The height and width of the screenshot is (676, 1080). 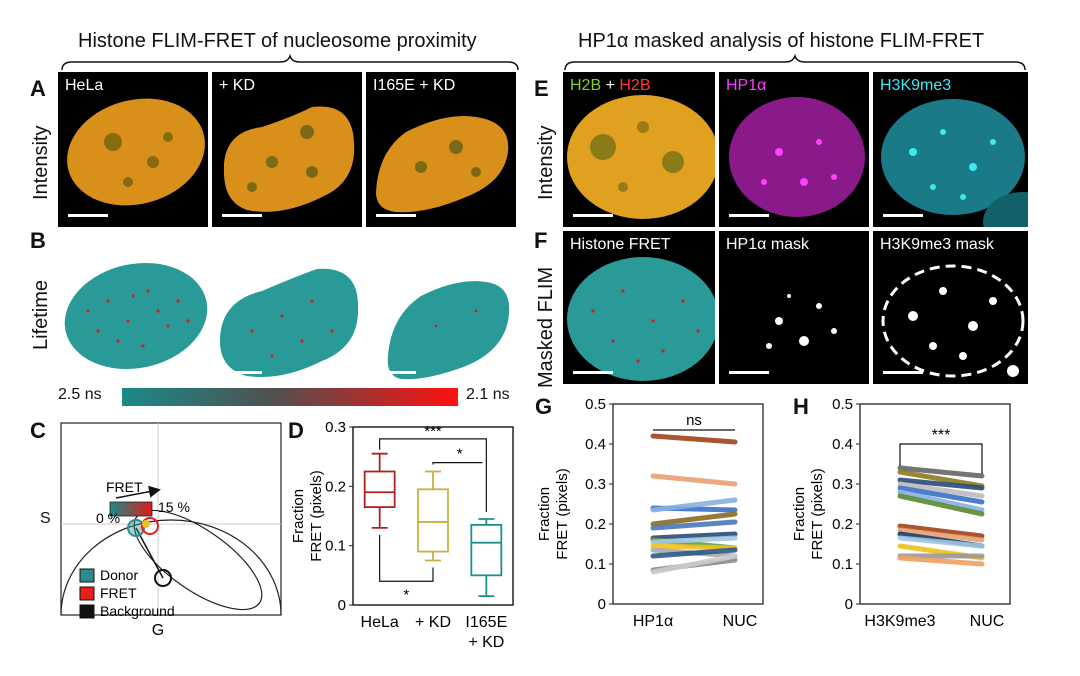 I want to click on right-brace, so click(x=795, y=62).